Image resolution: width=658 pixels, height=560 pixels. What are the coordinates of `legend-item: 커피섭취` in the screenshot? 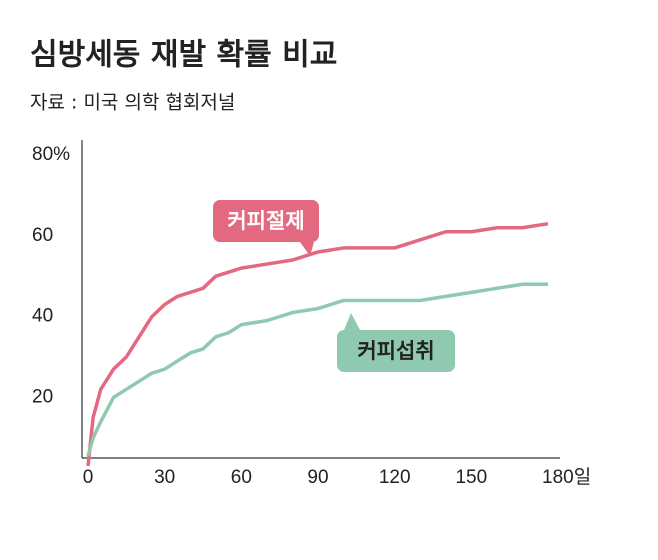 It's located at (396, 342).